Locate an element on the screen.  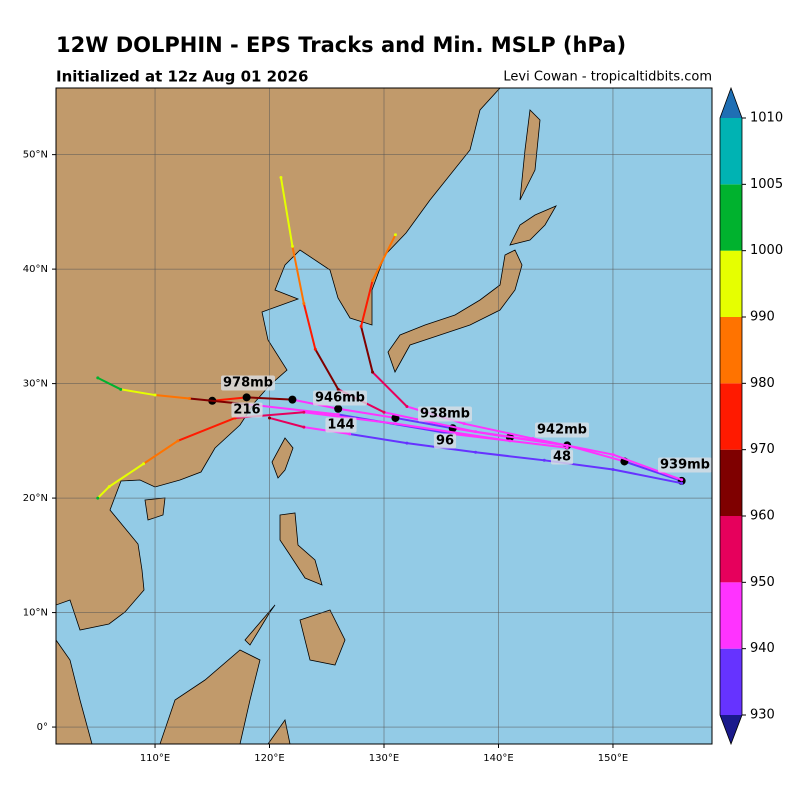
credit: Levi Cowan - tropicaltidbits.com is located at coordinates (607, 77).